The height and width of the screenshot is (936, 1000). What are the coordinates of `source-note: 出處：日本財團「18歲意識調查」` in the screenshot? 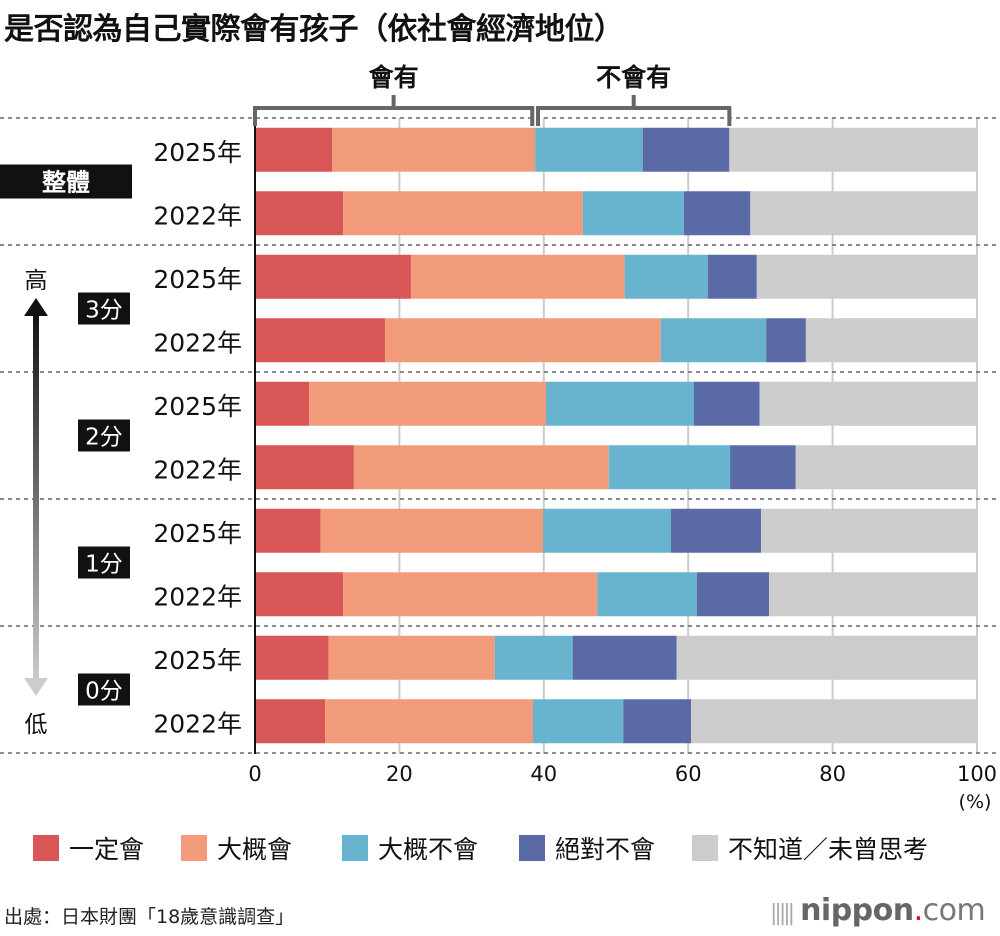 It's located at (149, 917).